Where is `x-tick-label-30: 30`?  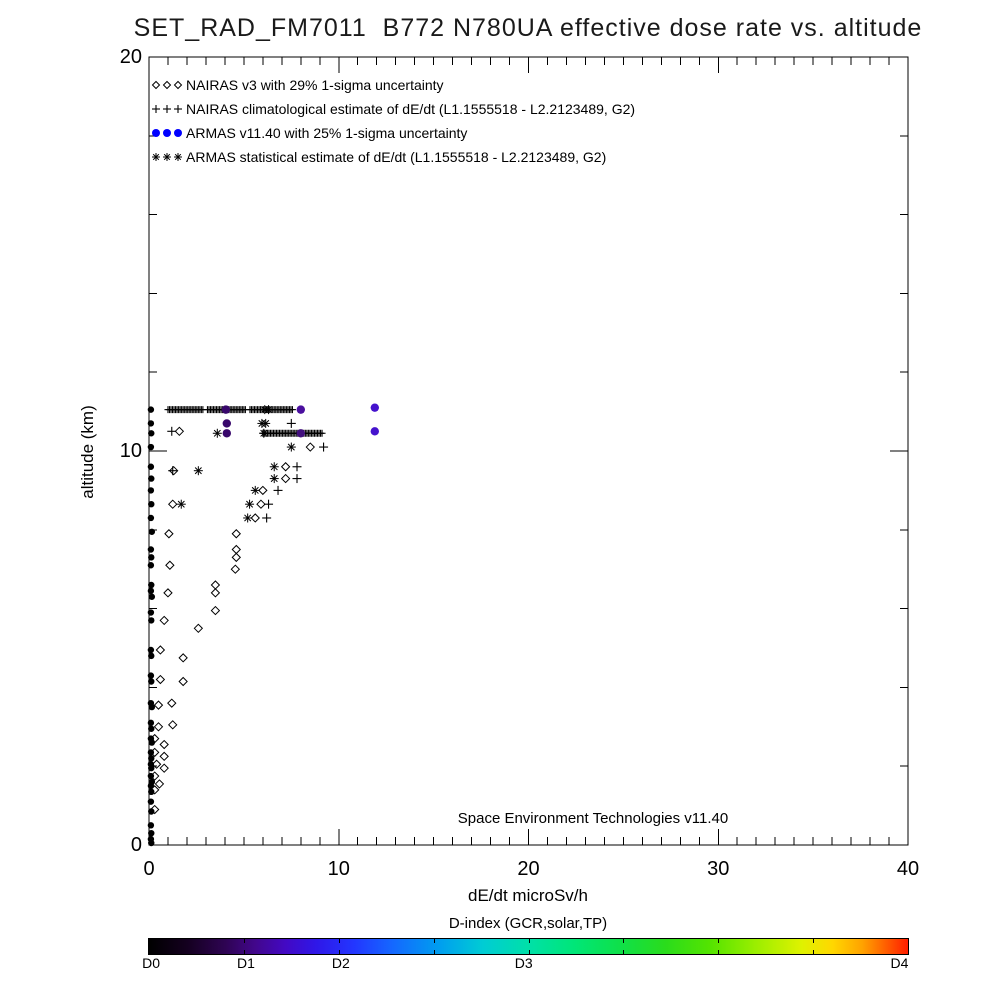
x-tick-label-30: 30 is located at coordinates (718, 869).